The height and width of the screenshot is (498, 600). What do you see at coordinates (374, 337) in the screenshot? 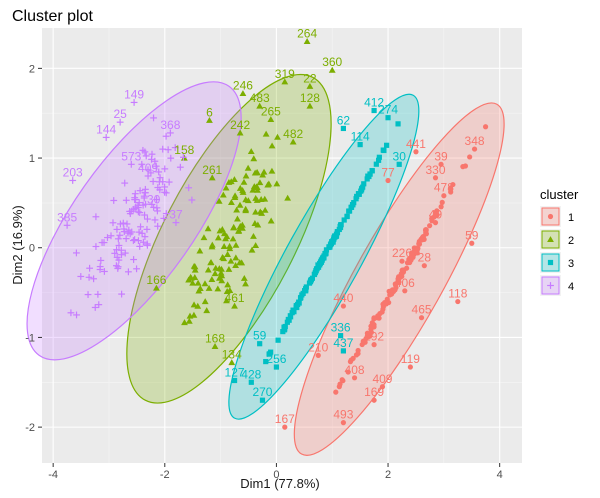
I see `point-label: 192` at bounding box center [374, 337].